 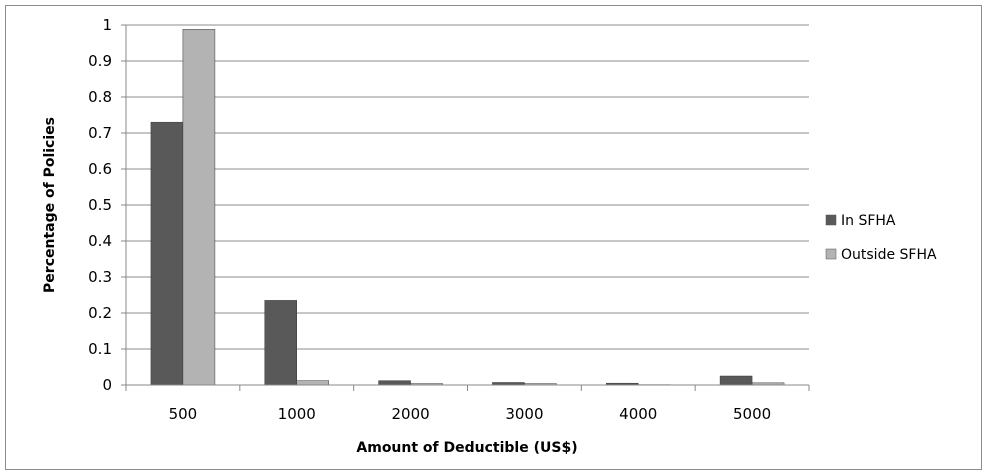 What do you see at coordinates (100, 313) in the screenshot?
I see `y-tick-label: 0.2` at bounding box center [100, 313].